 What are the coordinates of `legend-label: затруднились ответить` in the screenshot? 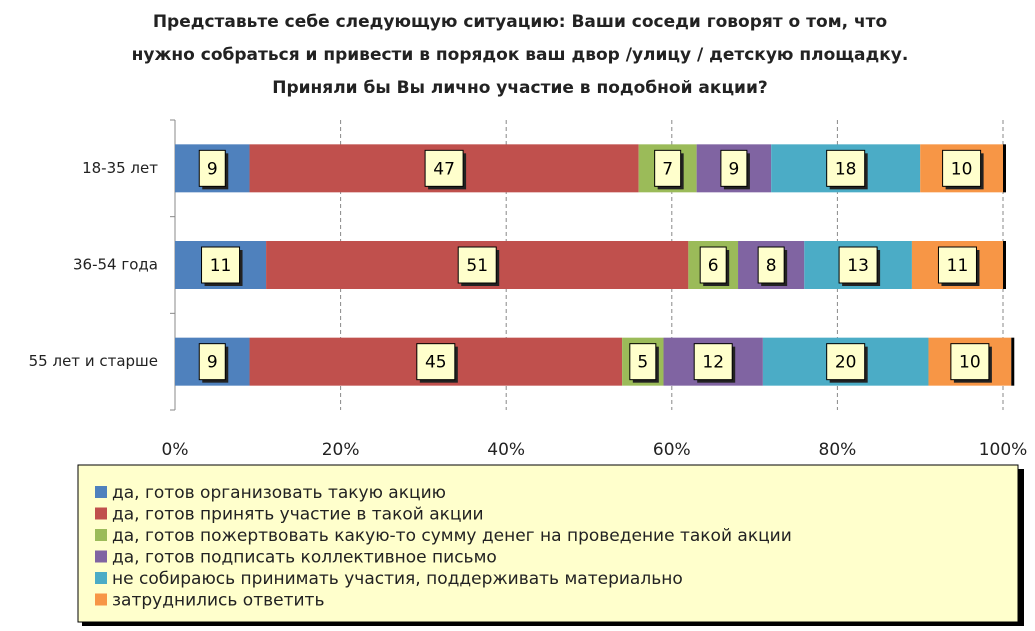 It's located at (218, 601).